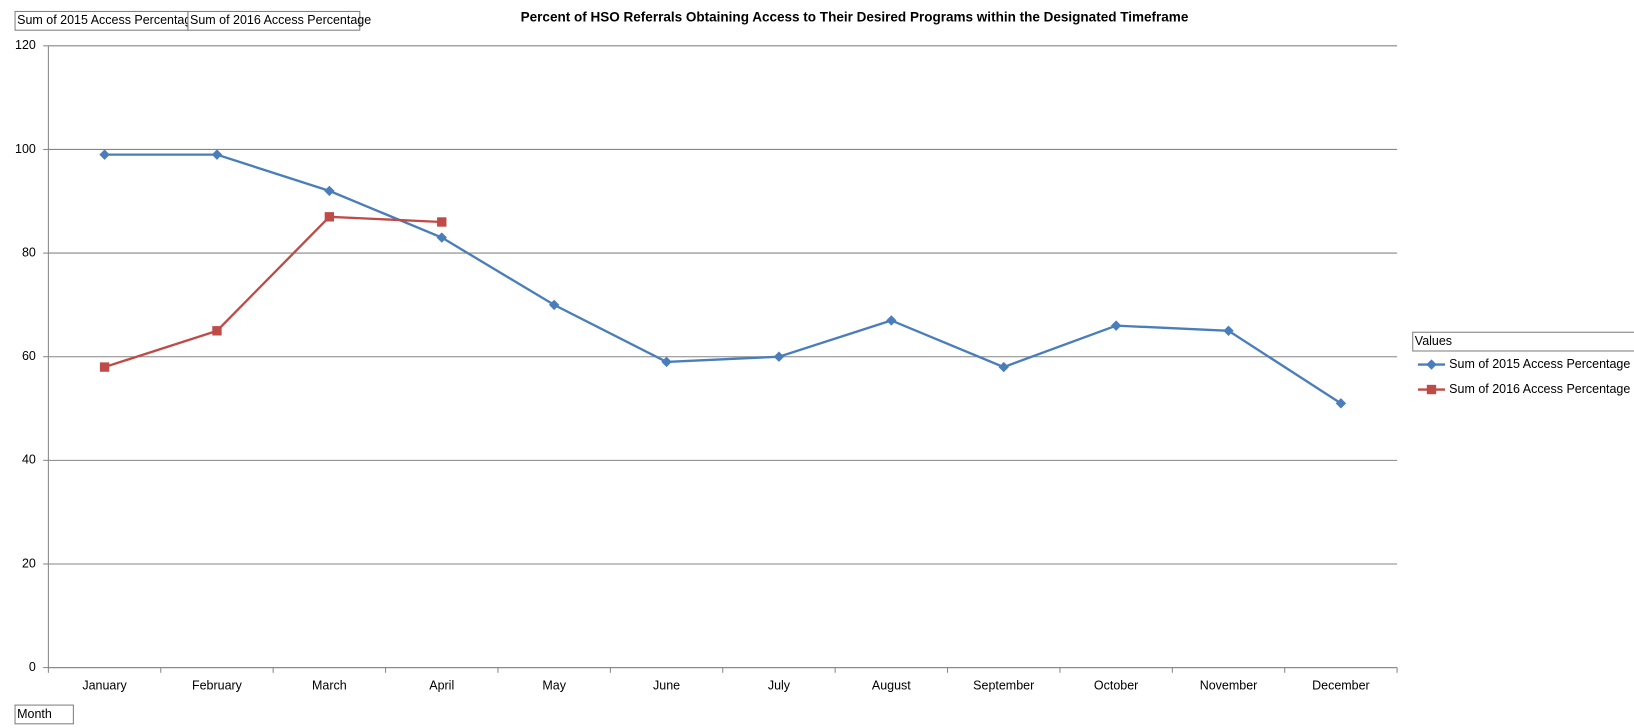 Image resolution: width=1634 pixels, height=728 pixels. Describe the element at coordinates (34, 714) in the screenshot. I see `x-axis-label: Month` at that location.